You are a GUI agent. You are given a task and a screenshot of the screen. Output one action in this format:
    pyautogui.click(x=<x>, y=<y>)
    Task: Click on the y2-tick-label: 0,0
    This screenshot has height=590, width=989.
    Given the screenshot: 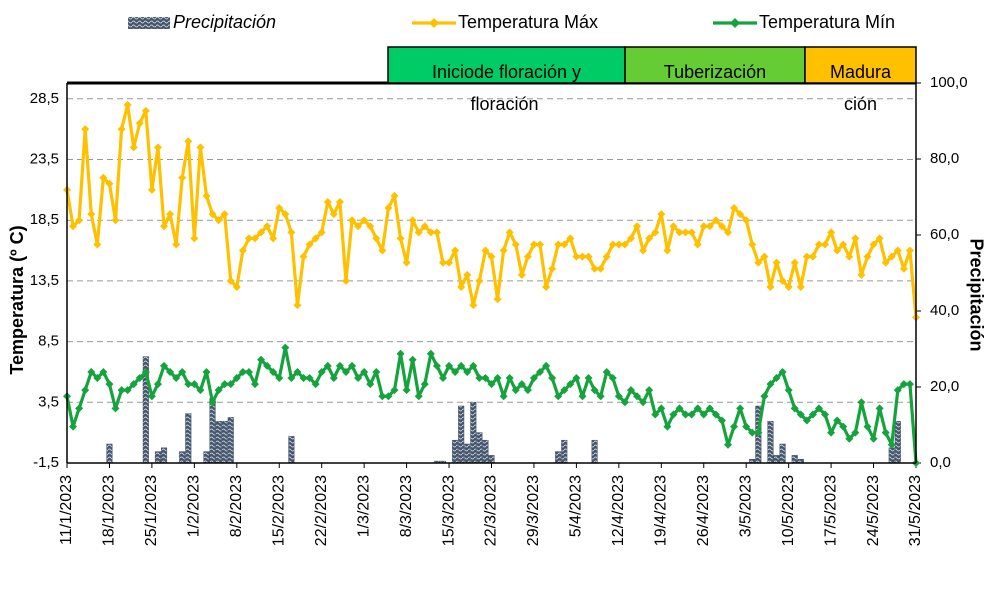 What is the action you would take?
    pyautogui.click(x=940, y=462)
    